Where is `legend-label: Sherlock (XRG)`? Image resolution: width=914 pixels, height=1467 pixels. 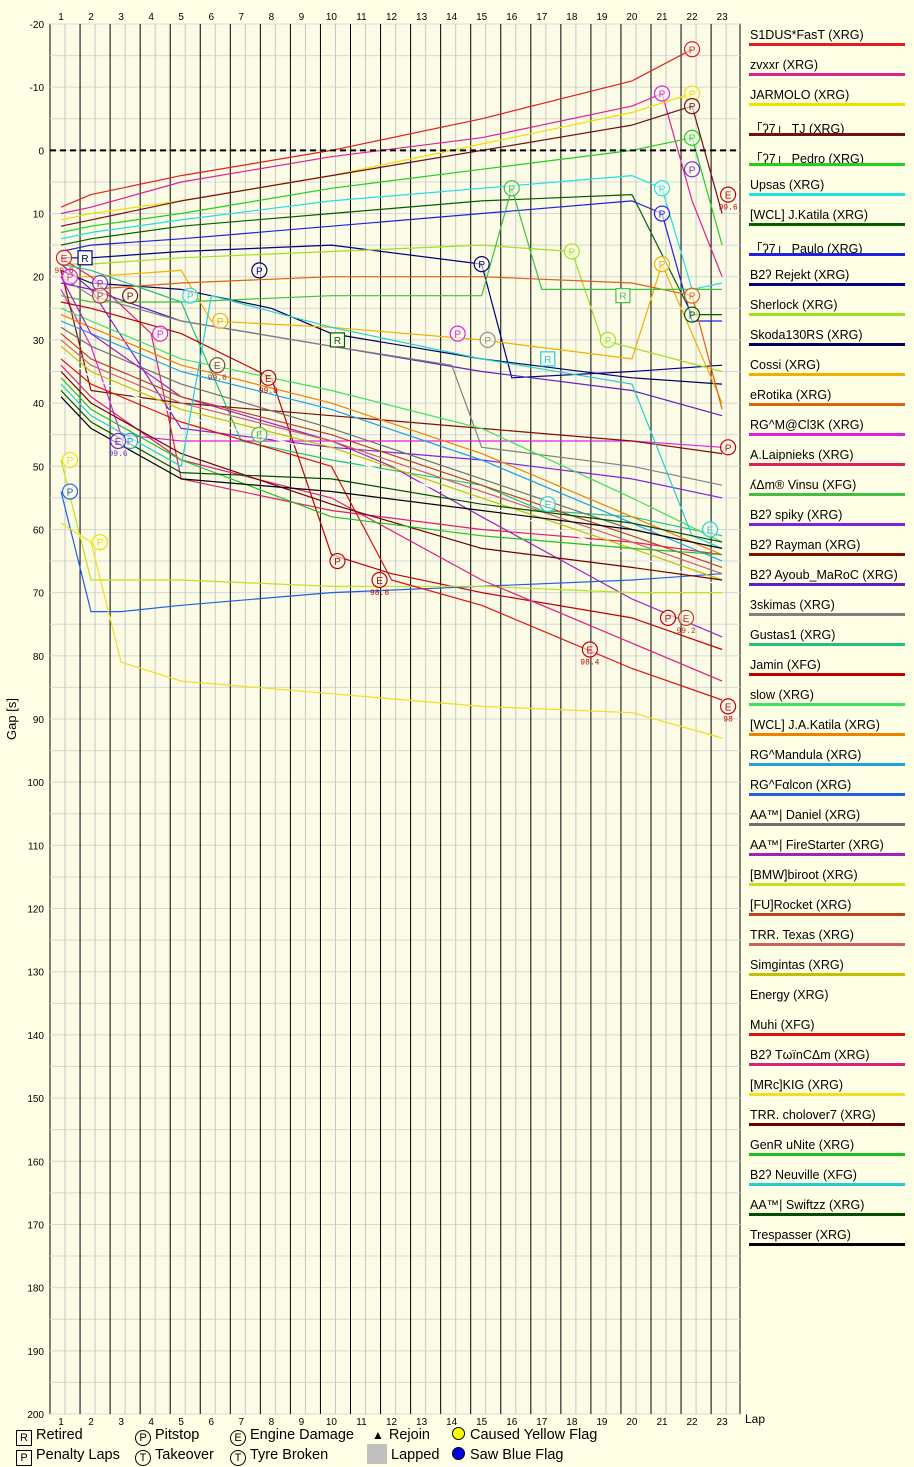 legend-label: Sherlock (XRG) is located at coordinates (794, 305).